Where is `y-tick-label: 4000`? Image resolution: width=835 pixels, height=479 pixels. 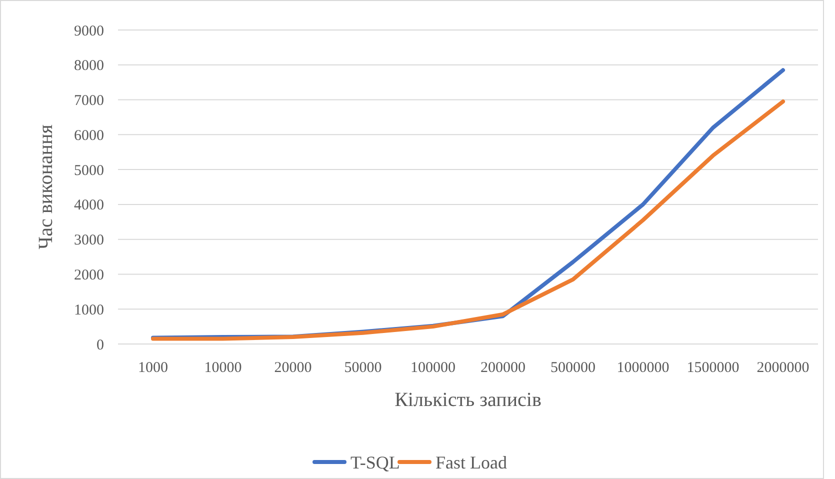 y-tick-label: 4000 is located at coordinates (89, 206).